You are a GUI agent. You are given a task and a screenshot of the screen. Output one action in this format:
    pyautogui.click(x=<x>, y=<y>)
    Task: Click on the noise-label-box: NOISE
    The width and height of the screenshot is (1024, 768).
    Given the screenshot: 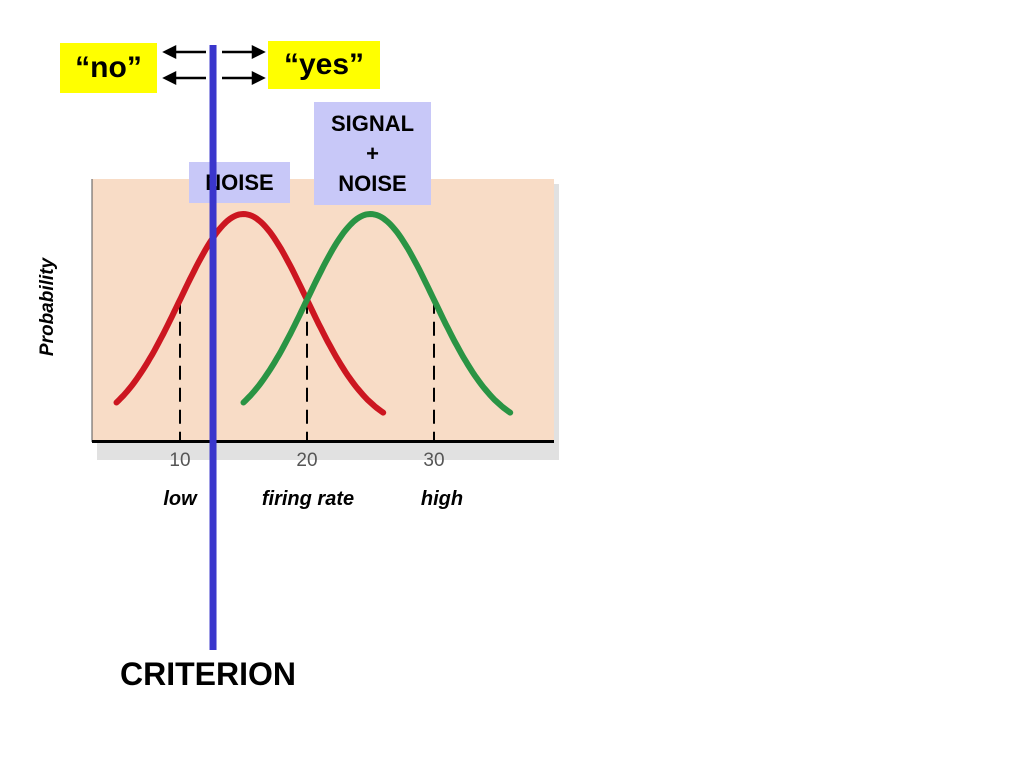 What is the action you would take?
    pyautogui.click(x=239, y=182)
    